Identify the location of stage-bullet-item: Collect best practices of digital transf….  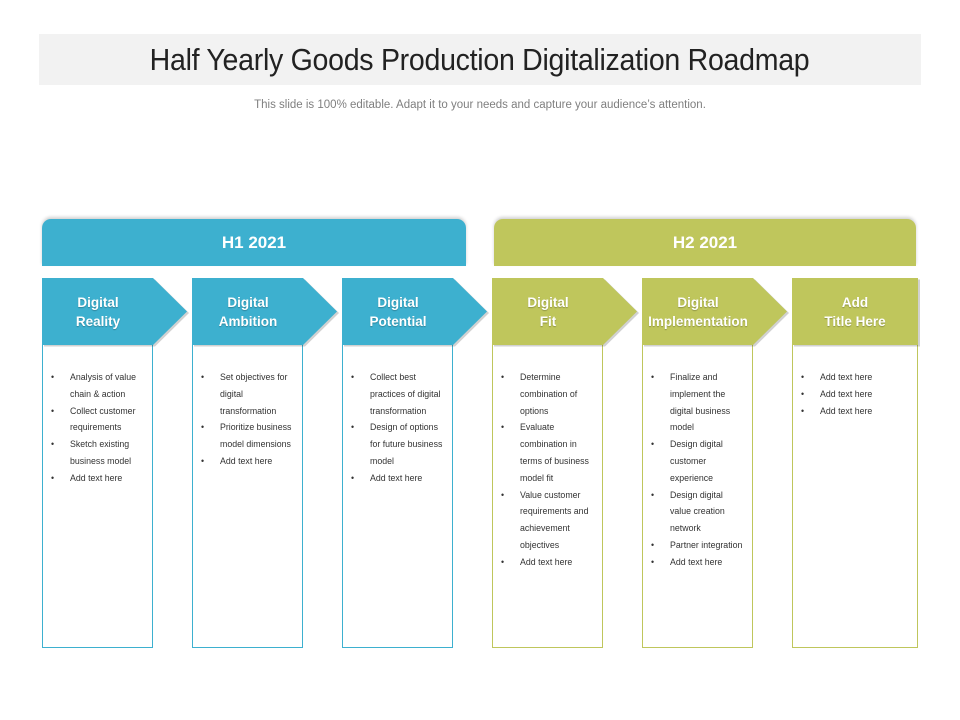
(398, 394).